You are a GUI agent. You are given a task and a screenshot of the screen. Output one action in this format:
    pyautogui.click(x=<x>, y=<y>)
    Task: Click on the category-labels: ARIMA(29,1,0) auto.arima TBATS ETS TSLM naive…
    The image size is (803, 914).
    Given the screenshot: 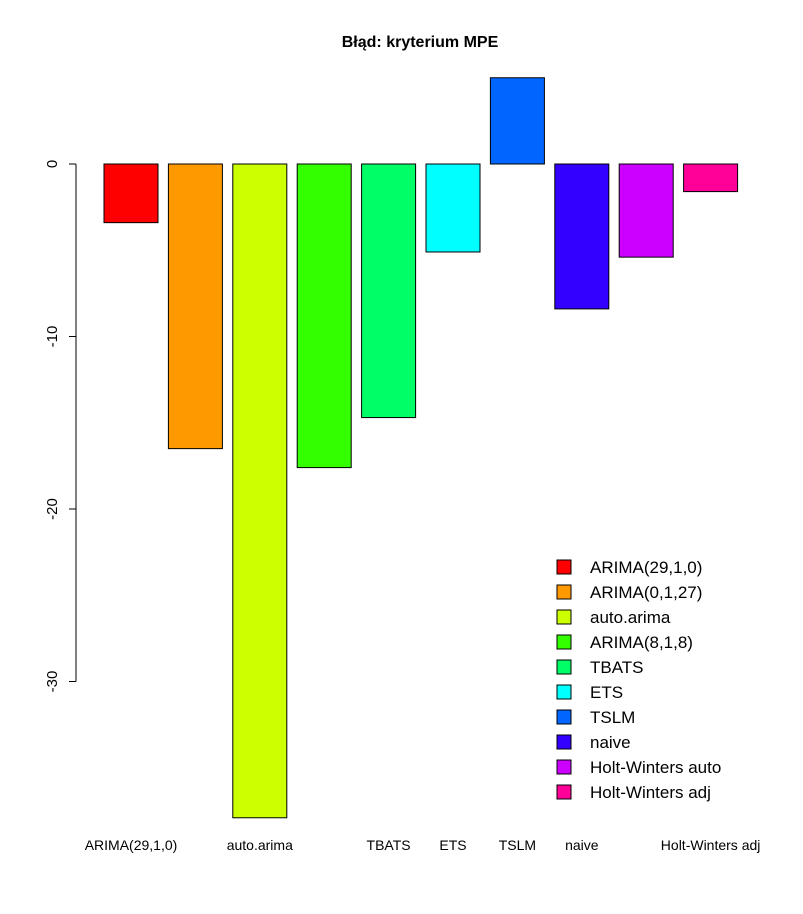 What is the action you would take?
    pyautogui.click(x=423, y=845)
    